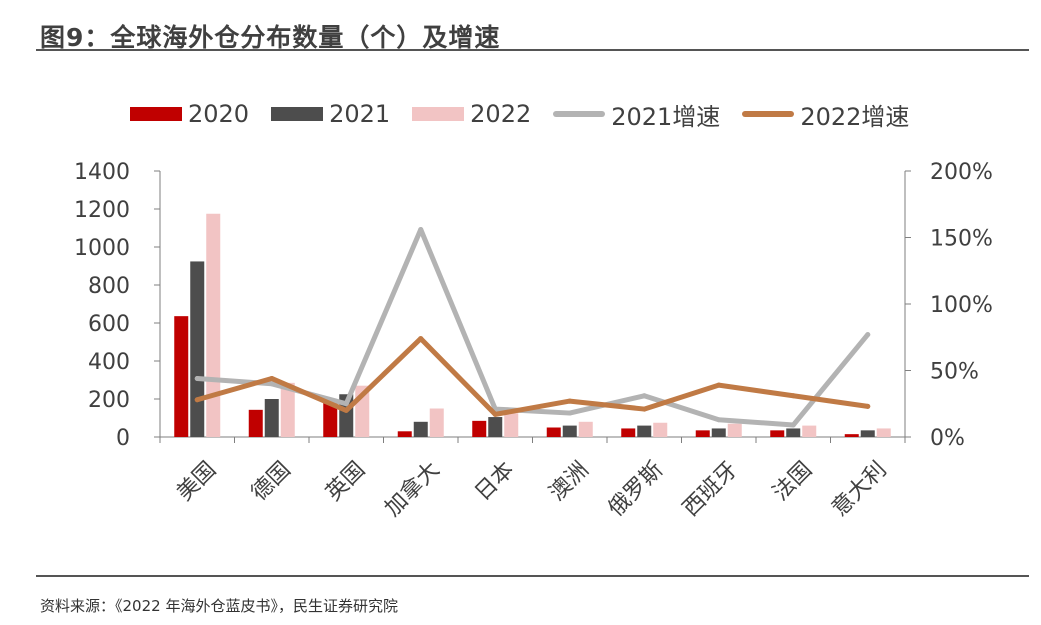 This screenshot has width=1041, height=625. What do you see at coordinates (718, 432) in the screenshot?
I see `bar-2021-西班牙` at bounding box center [718, 432].